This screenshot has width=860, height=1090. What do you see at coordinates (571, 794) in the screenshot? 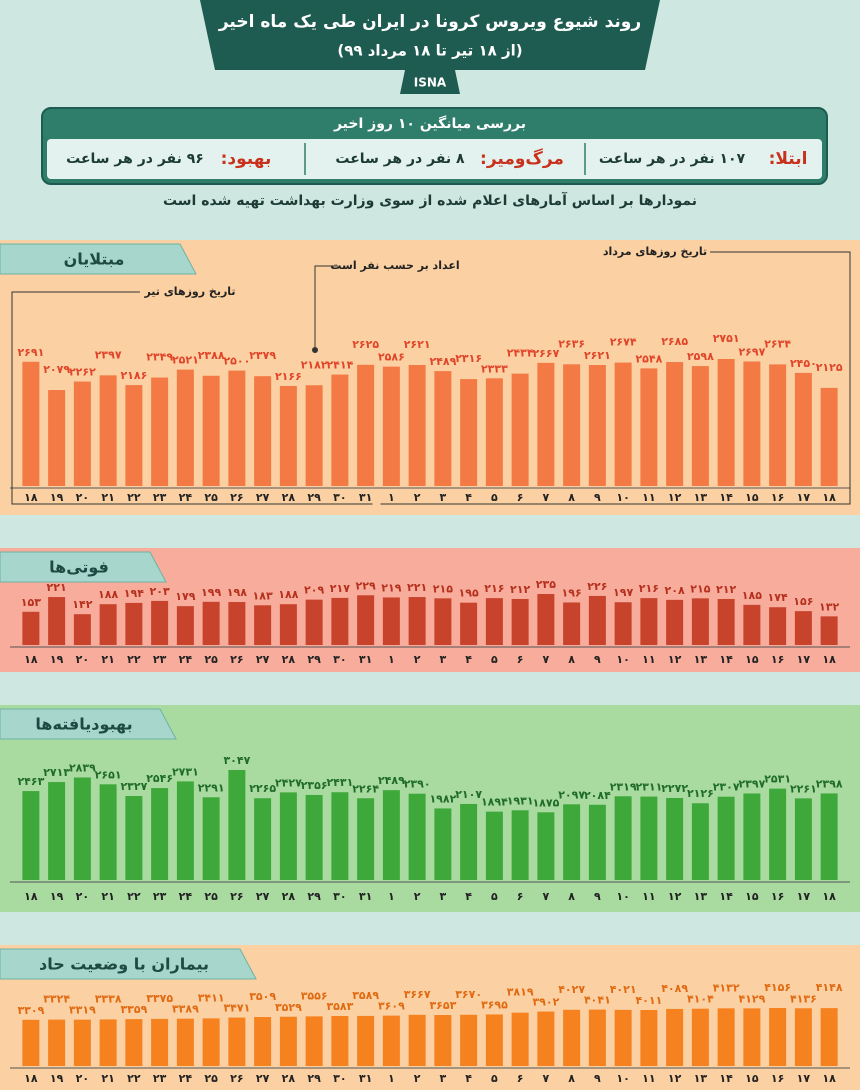
I see `value-label: ۲۰۹۷` at bounding box center [571, 794].